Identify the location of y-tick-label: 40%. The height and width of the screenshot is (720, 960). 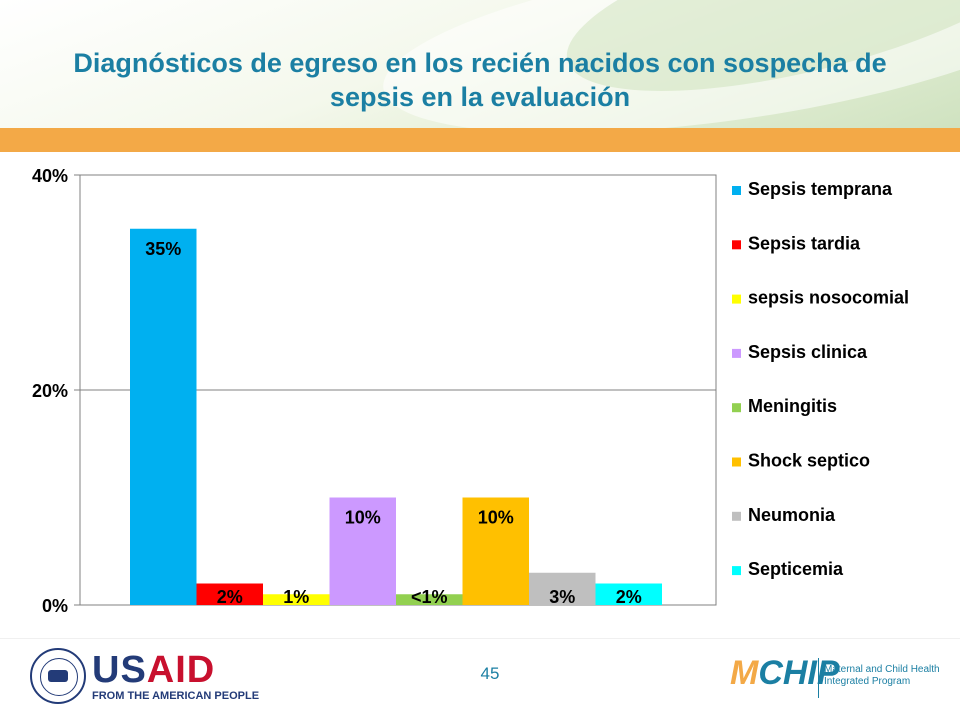
(50, 176).